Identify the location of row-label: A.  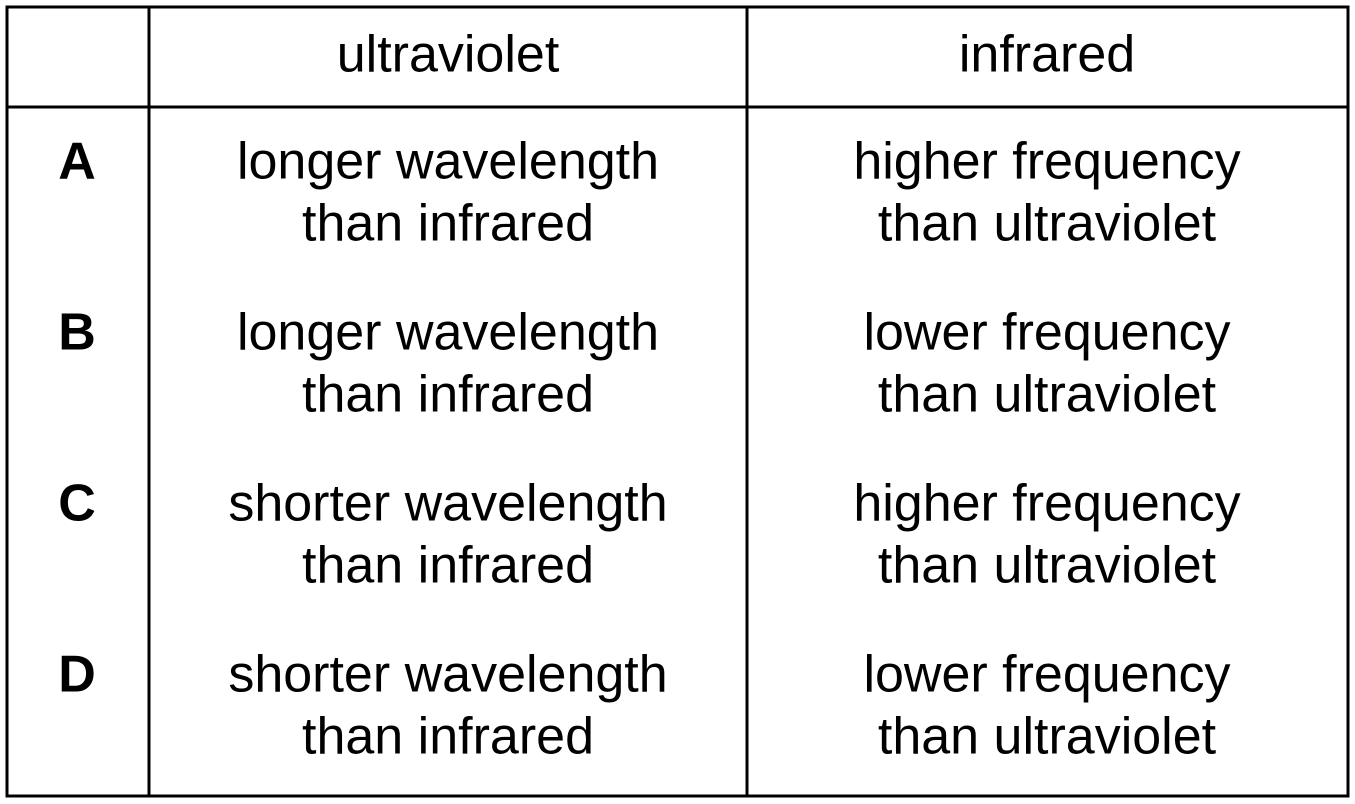
(77, 162).